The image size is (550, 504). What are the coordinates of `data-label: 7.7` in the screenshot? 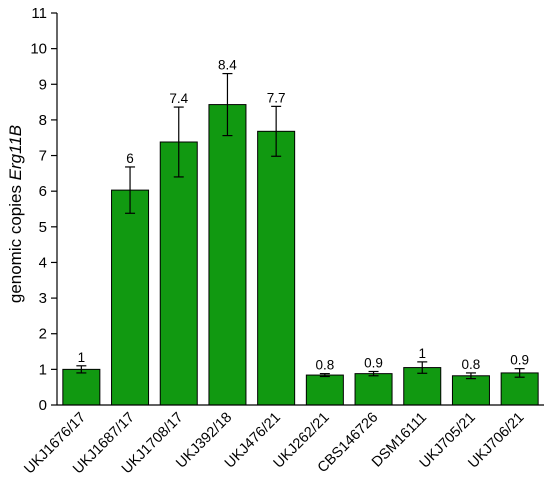 It's located at (276, 97).